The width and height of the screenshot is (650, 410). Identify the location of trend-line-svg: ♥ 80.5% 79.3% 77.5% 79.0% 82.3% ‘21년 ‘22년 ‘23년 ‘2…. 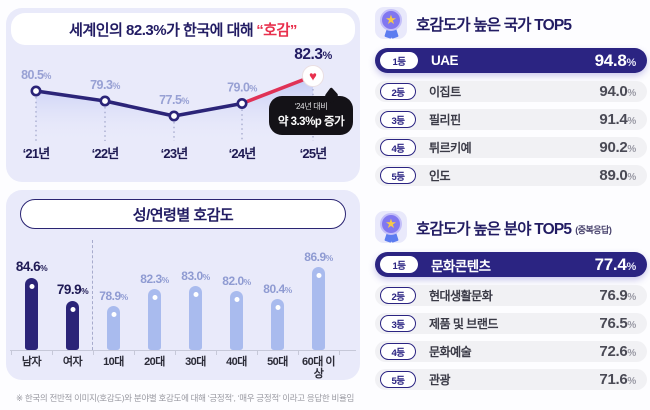
(177, 103).